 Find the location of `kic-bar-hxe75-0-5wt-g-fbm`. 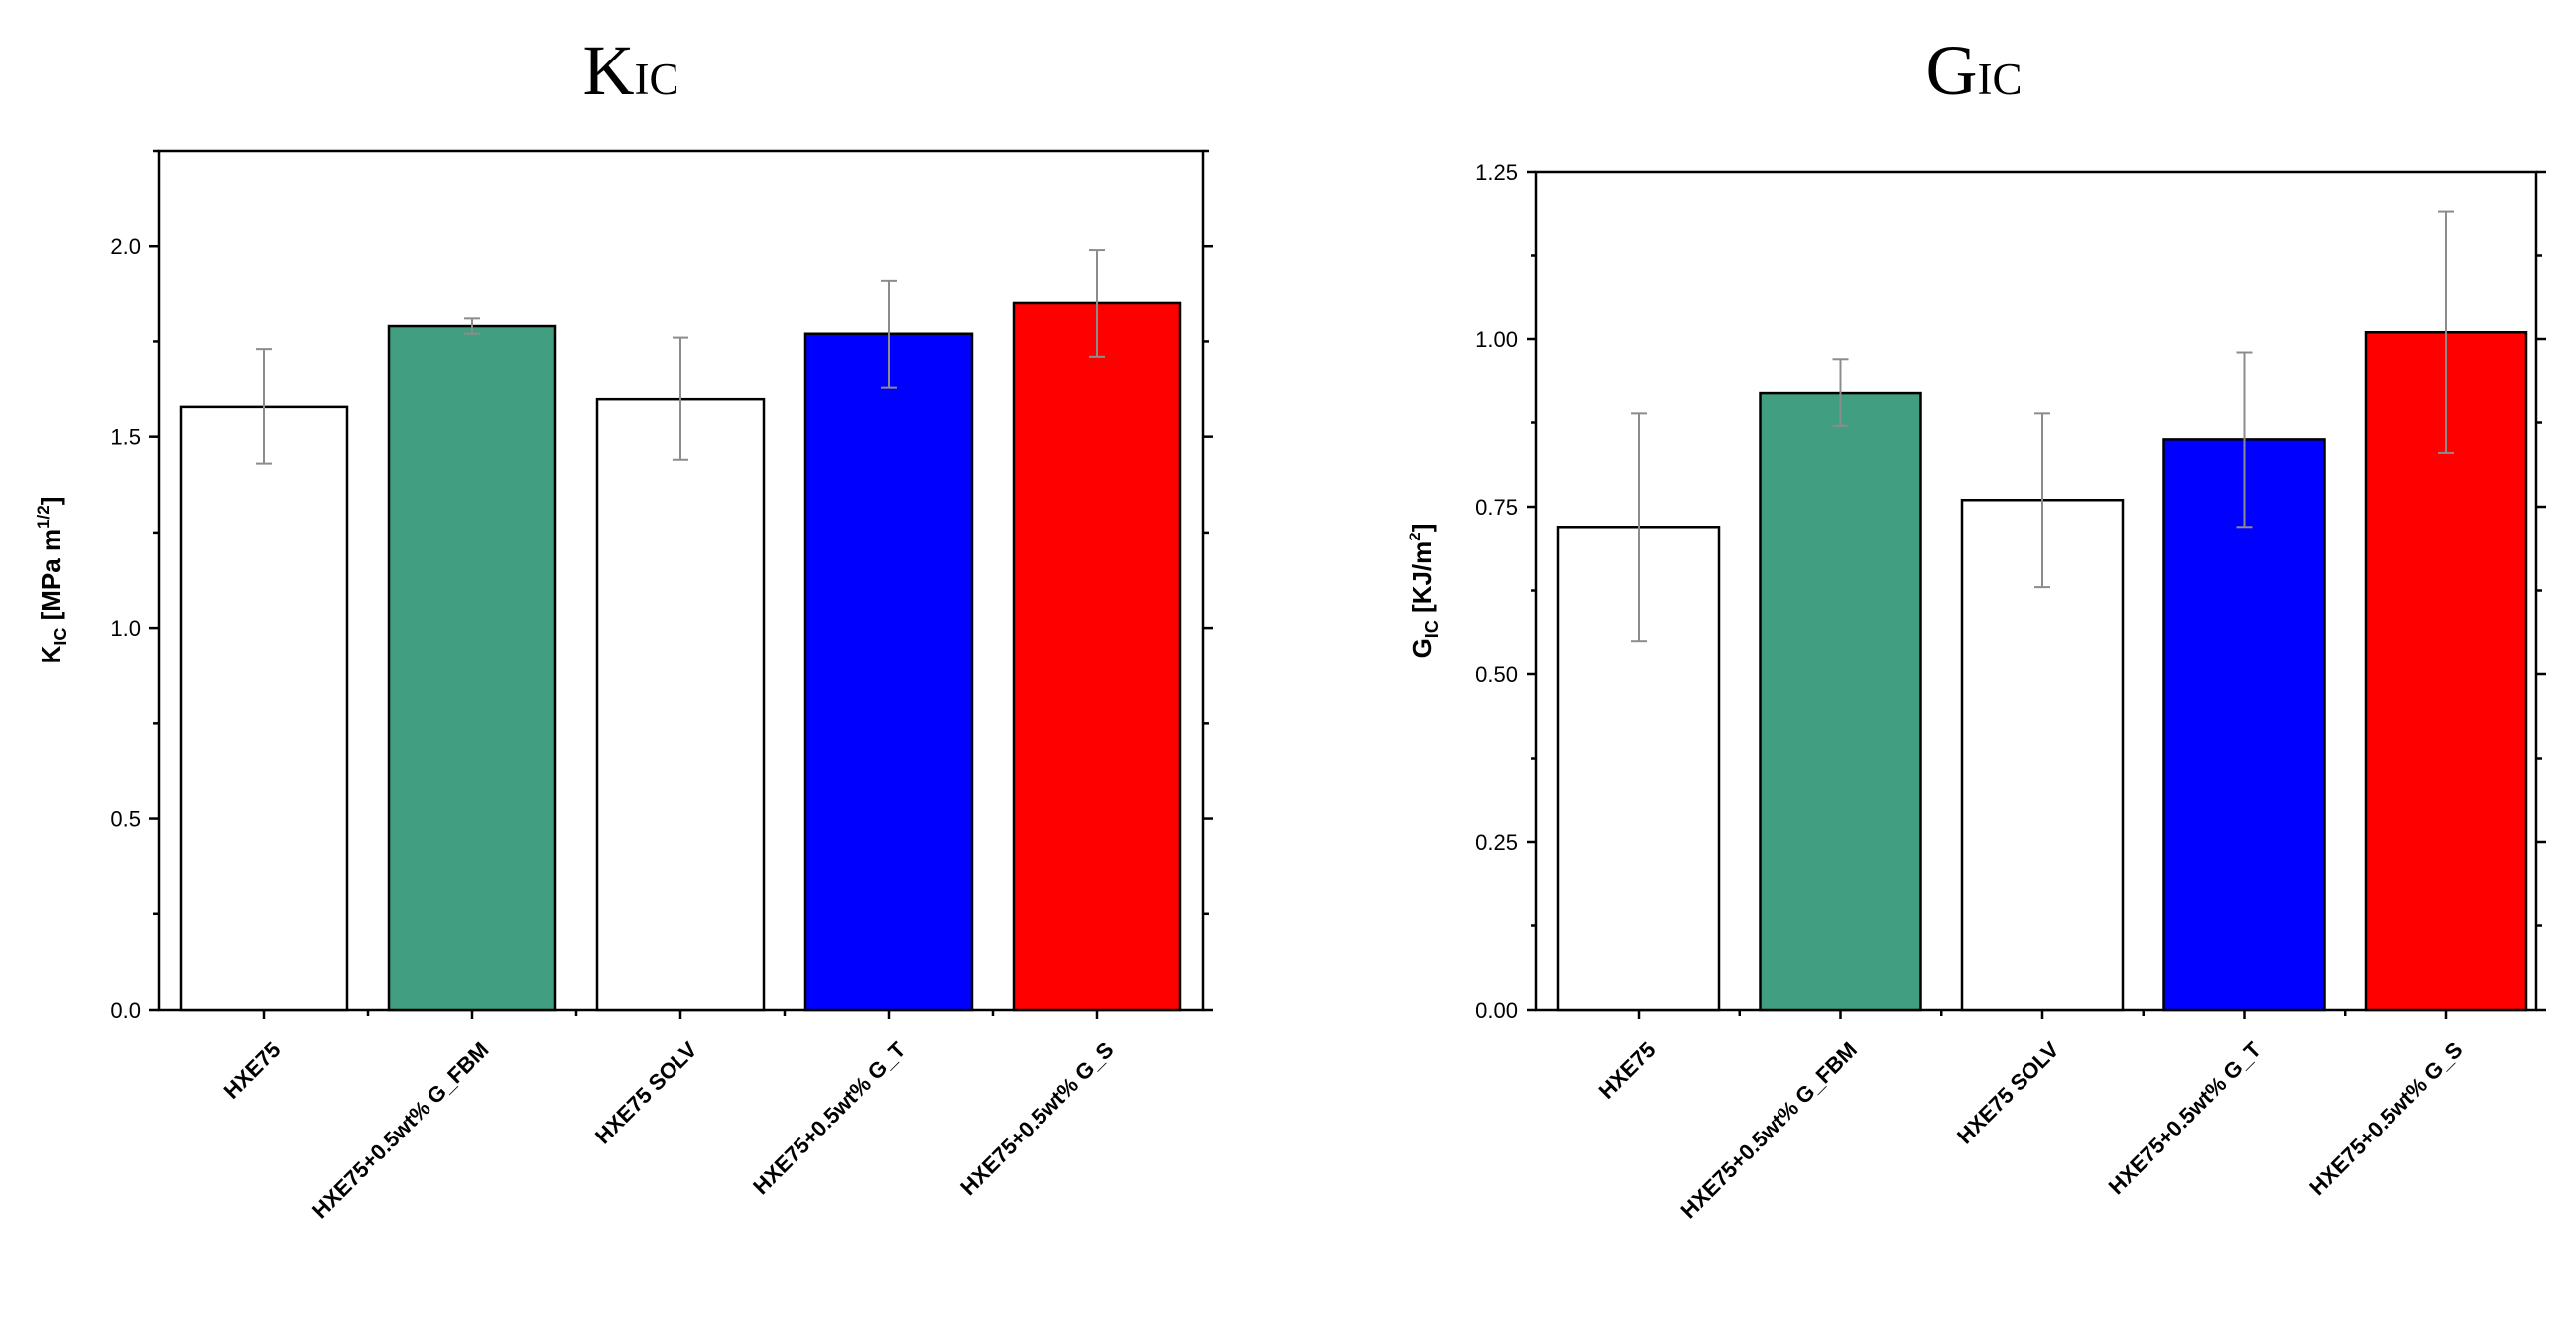

kic-bar-hxe75-0-5wt-g-fbm is located at coordinates (472, 668).